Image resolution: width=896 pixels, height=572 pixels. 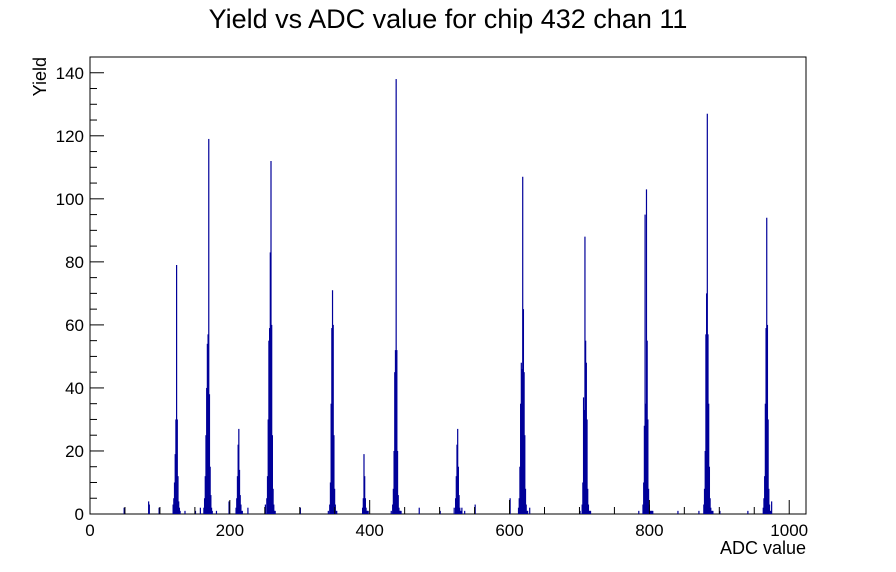 I want to click on y-tick-label: 20, so click(x=74, y=451).